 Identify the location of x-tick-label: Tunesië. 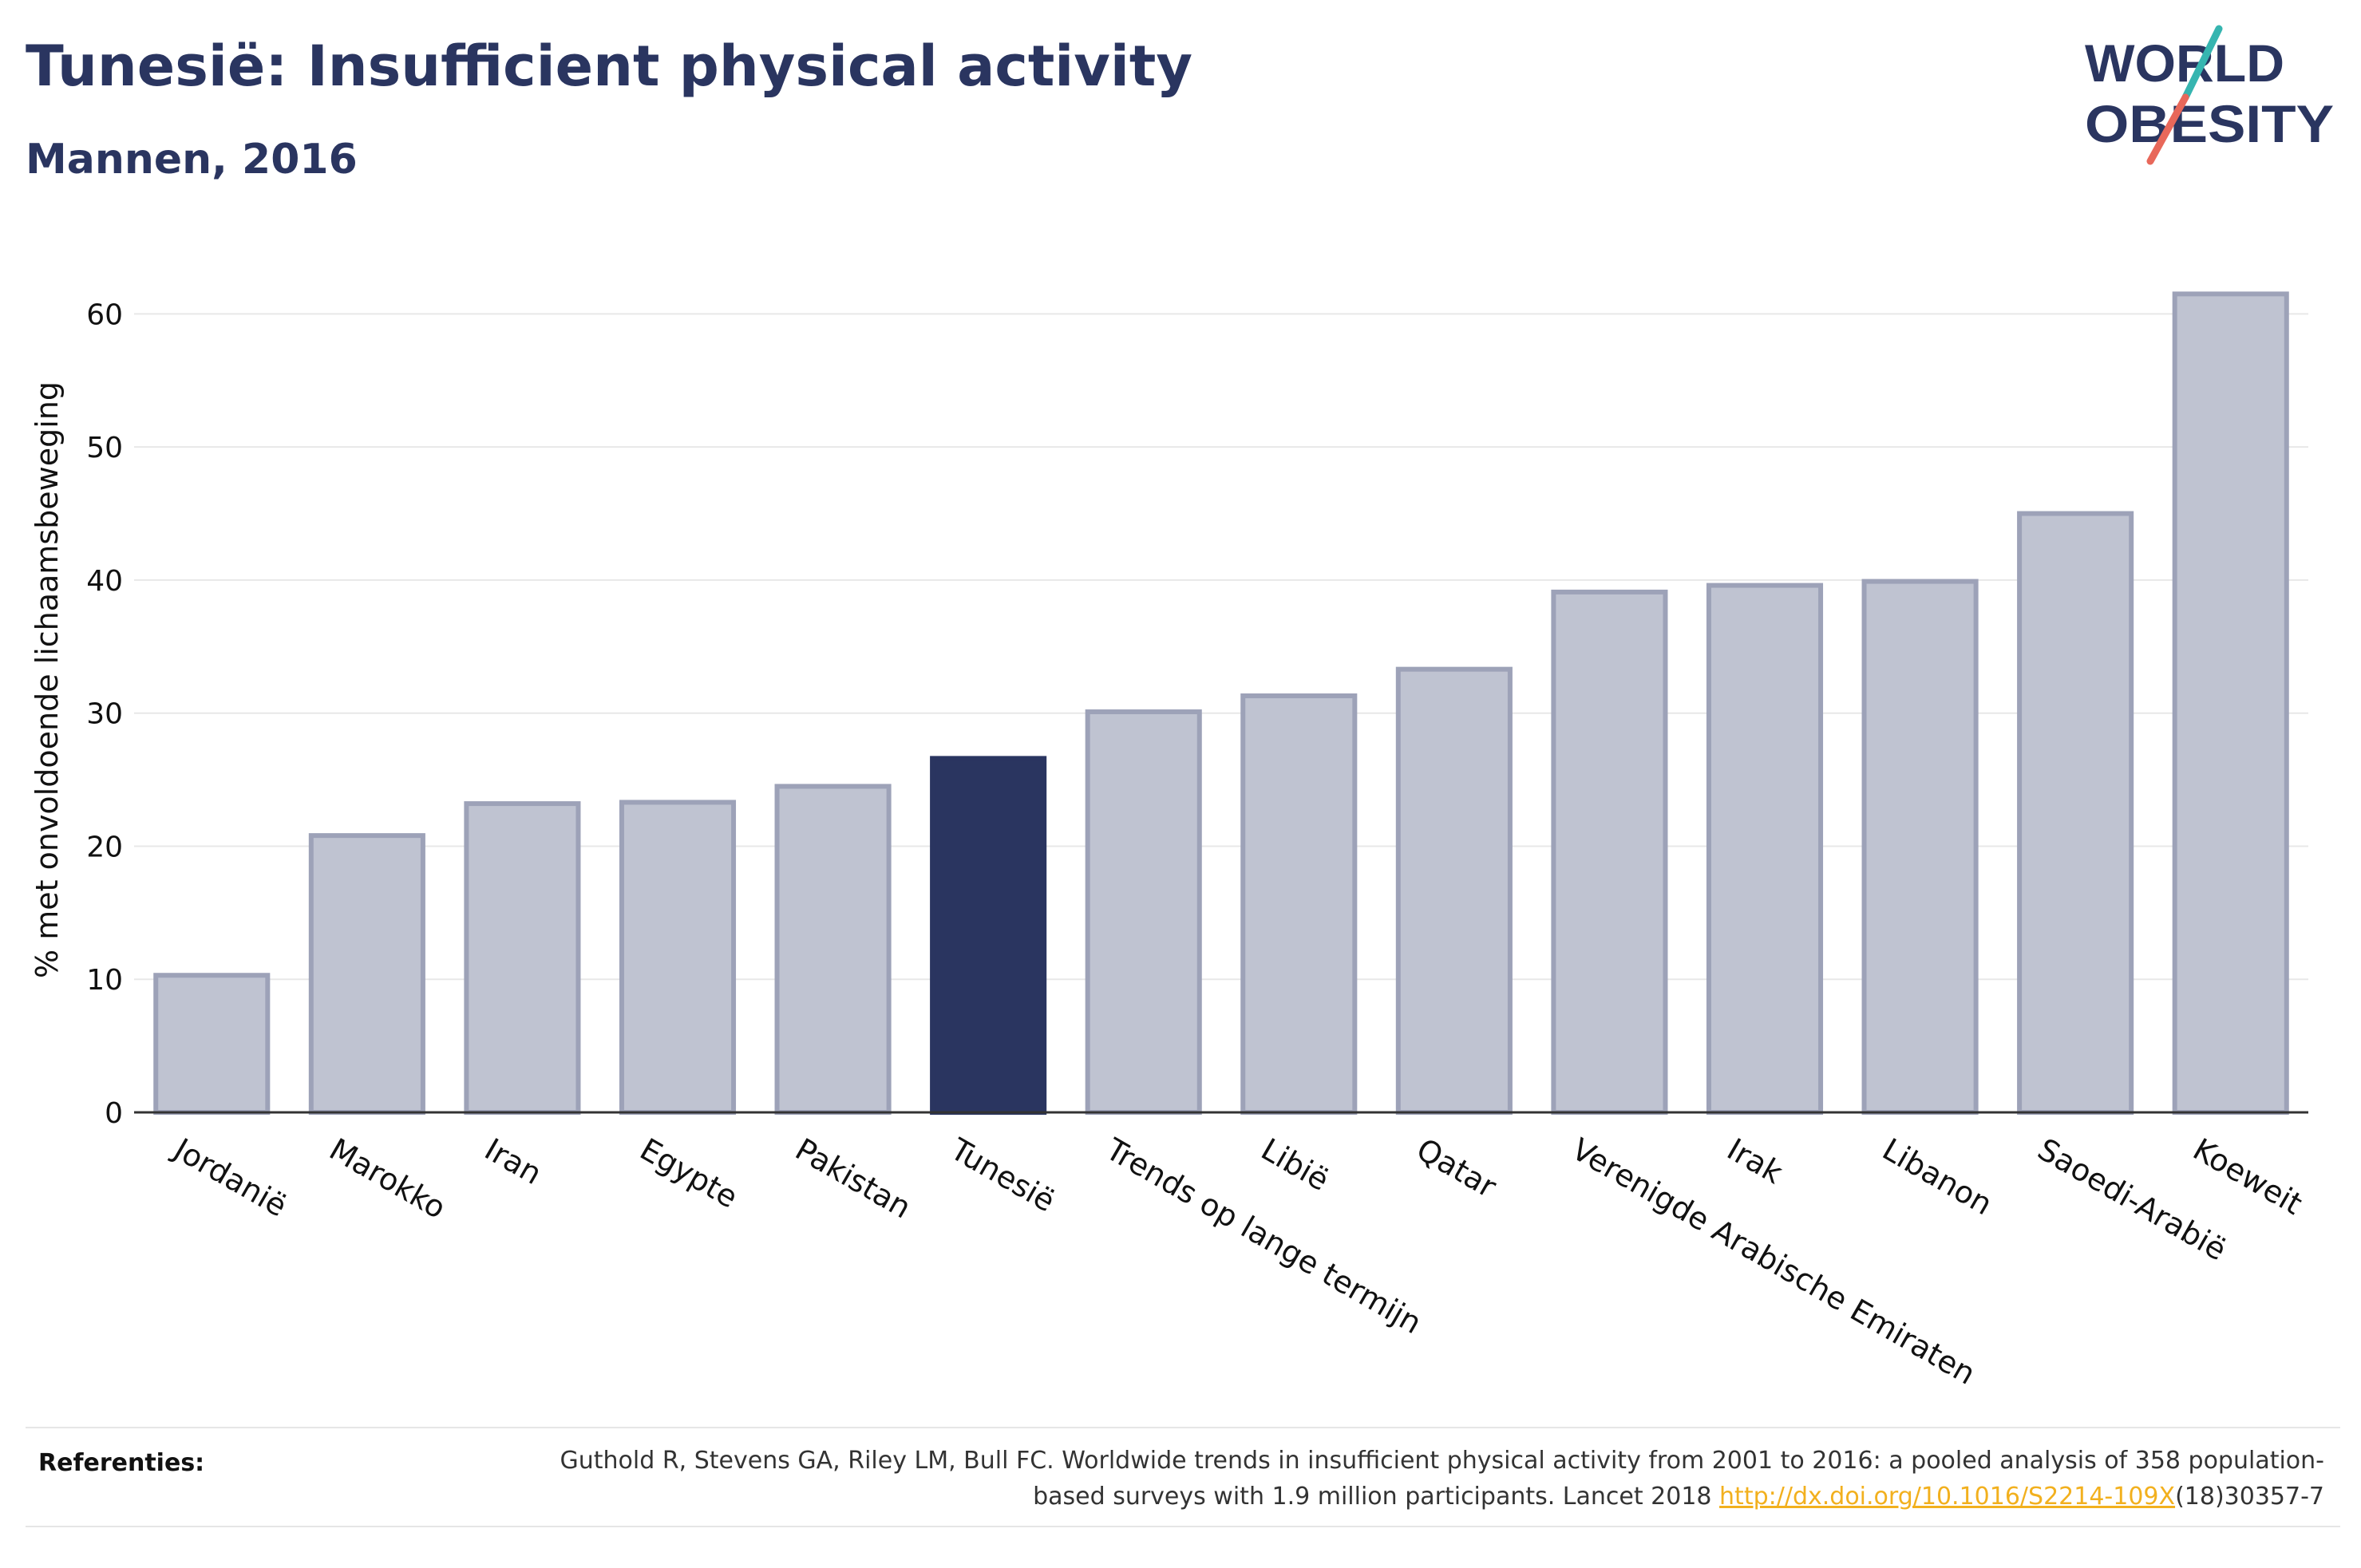
(1002, 1174).